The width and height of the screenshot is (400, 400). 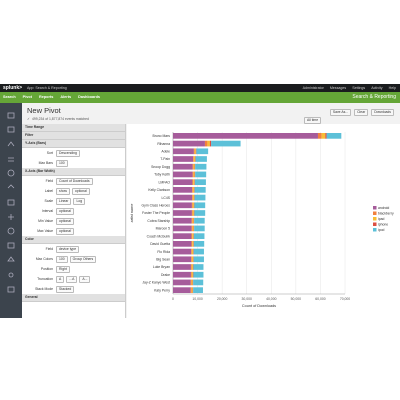 What do you see at coordinates (68, 153) in the screenshot?
I see `control: Descending` at bounding box center [68, 153].